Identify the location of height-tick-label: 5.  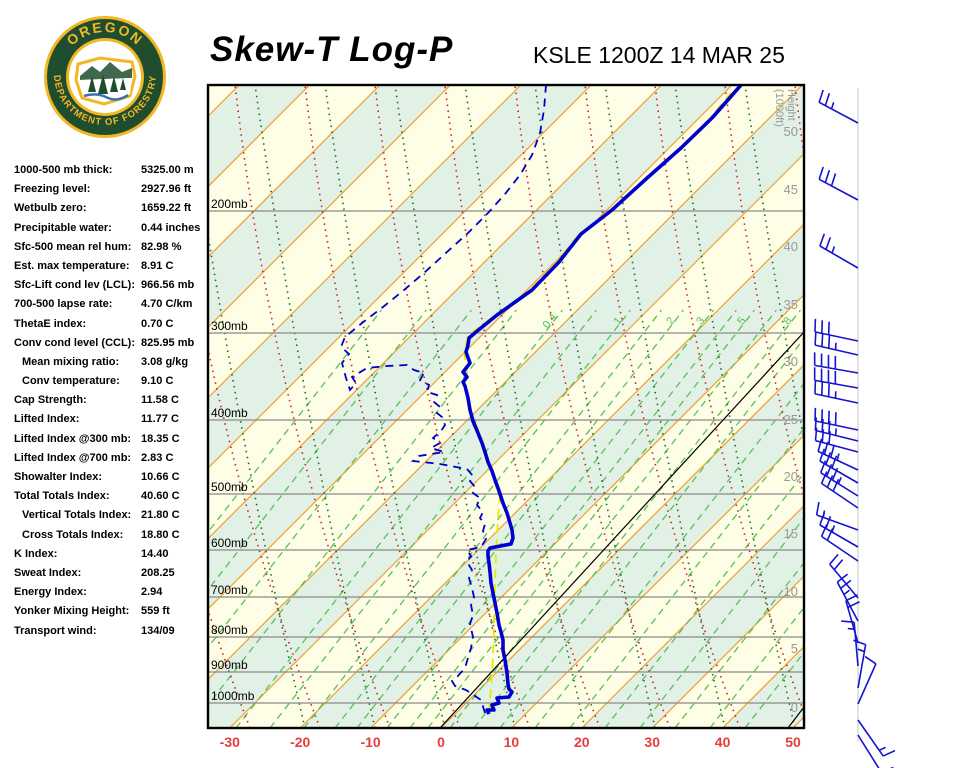
(794, 648).